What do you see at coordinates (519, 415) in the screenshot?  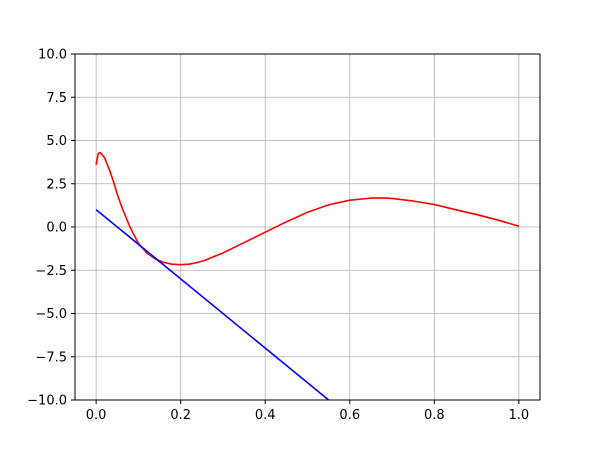 I see `x-tick-label: 1.0` at bounding box center [519, 415].